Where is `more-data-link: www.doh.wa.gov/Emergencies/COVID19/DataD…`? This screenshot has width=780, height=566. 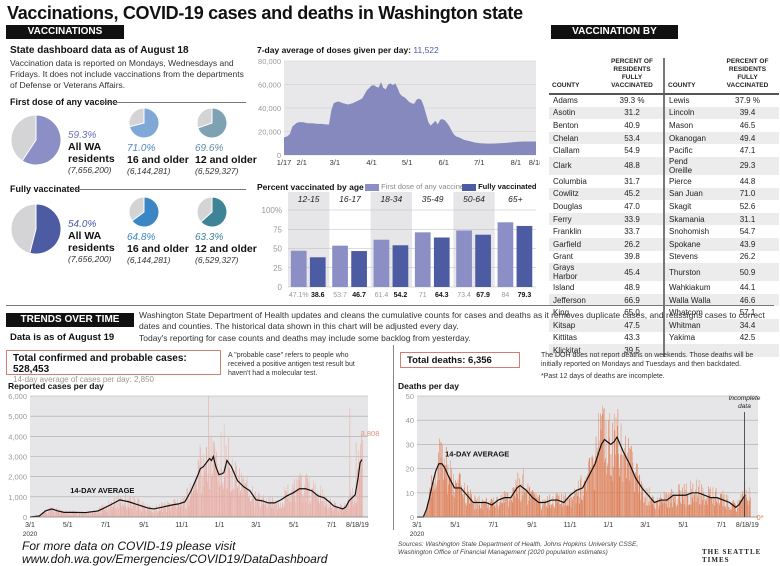 more-data-link: www.doh.wa.gov/Emergencies/COVID19/DataD… is located at coordinates (174, 559).